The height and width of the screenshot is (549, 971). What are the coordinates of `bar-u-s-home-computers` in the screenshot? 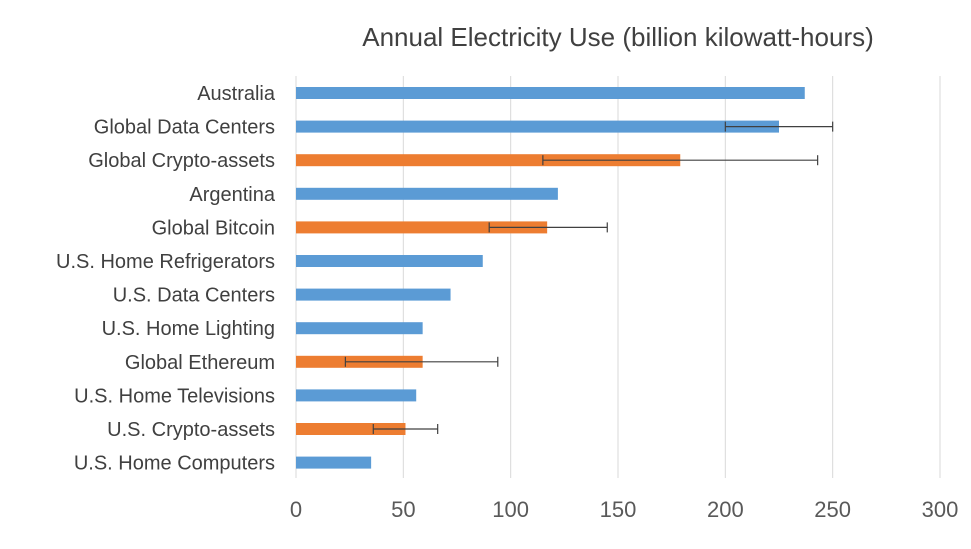 It's located at (334, 462).